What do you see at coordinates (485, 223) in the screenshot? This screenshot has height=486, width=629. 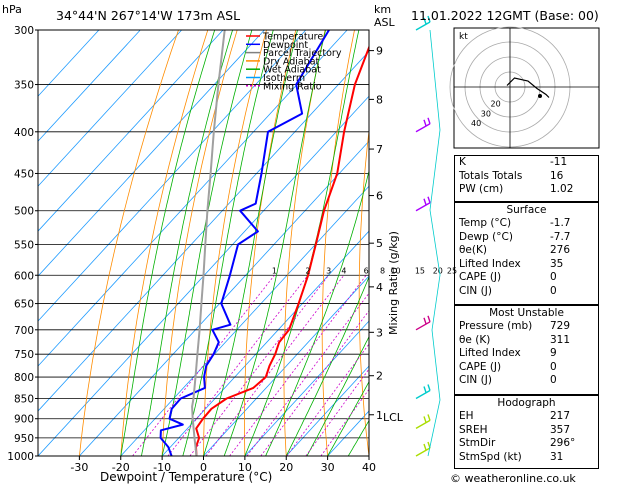 I see `surface-label: Temp (°C)` at bounding box center [485, 223].